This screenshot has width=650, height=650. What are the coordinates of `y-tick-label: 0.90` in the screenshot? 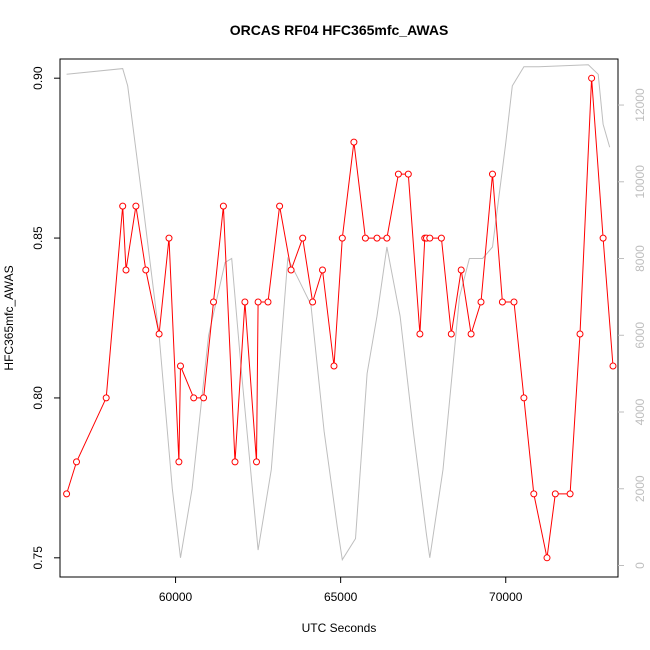 It's located at (38, 78).